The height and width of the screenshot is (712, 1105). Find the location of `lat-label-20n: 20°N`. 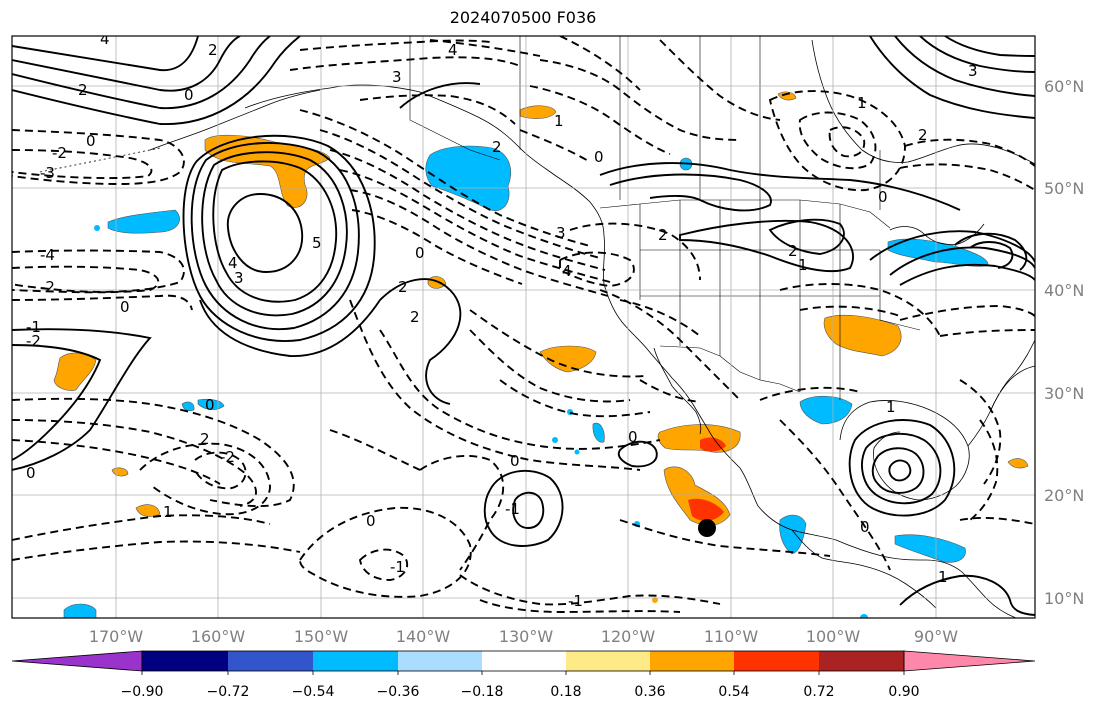

lat-label-20n: 20°N is located at coordinates (1064, 495).